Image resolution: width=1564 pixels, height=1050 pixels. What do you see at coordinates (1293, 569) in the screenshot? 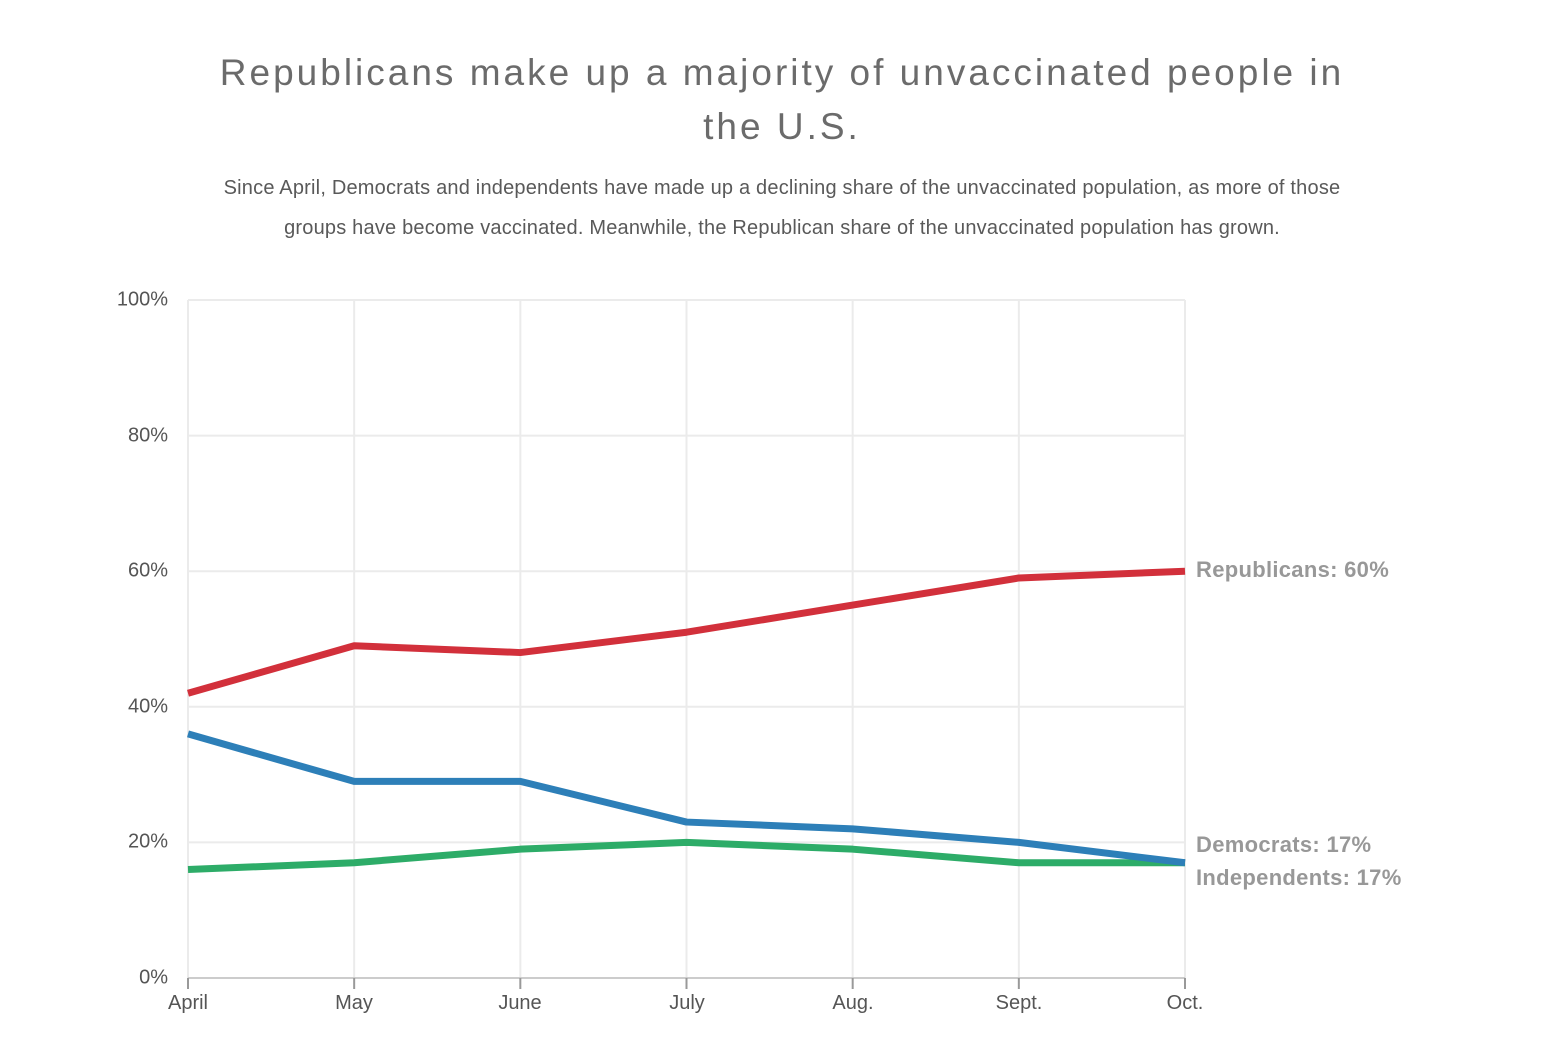
I see `series-end-label-republicans: Republicans: 60%` at bounding box center [1293, 569].